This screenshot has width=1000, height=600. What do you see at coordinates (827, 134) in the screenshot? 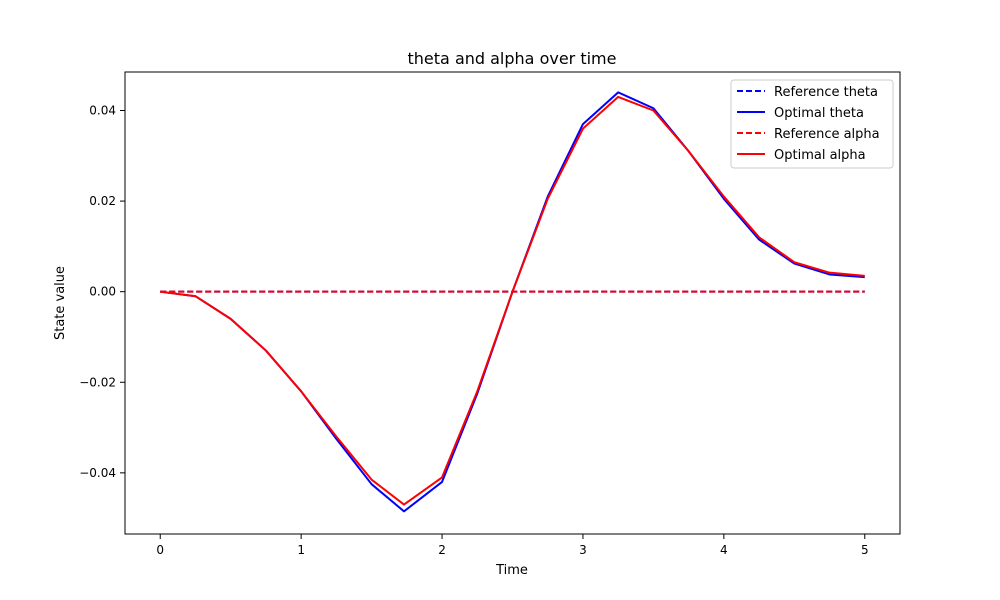
I see `legend-label: Reference alpha` at bounding box center [827, 134].